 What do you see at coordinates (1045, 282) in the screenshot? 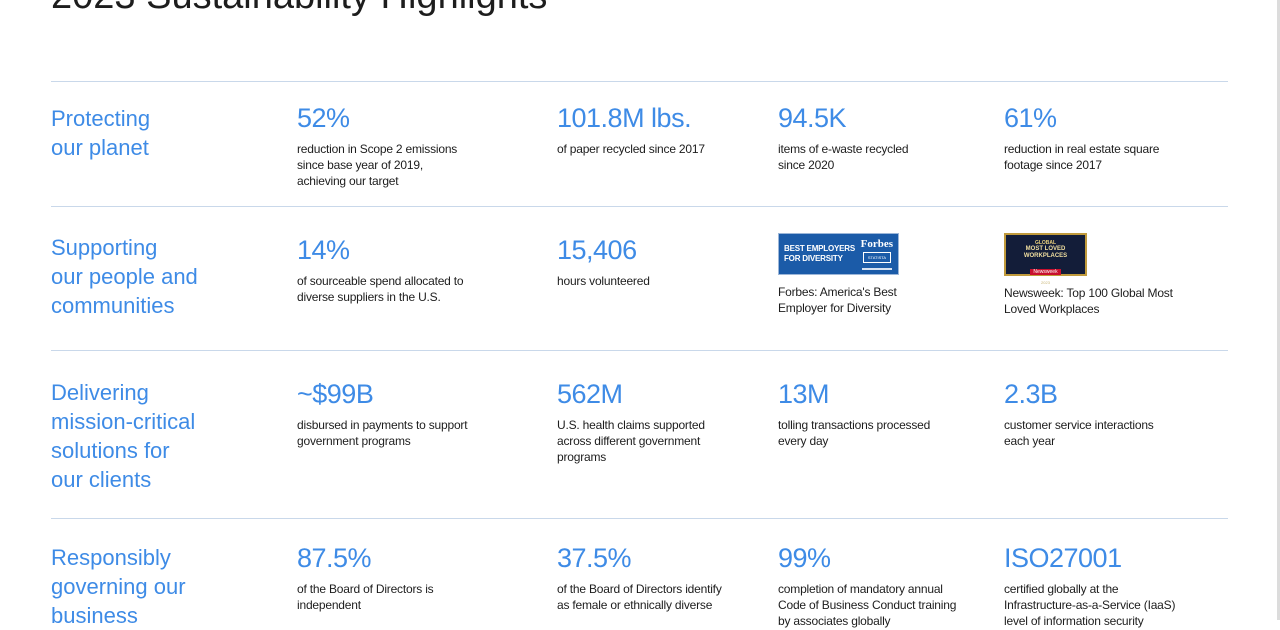
I see `badge-year: 2023` at bounding box center [1045, 282].